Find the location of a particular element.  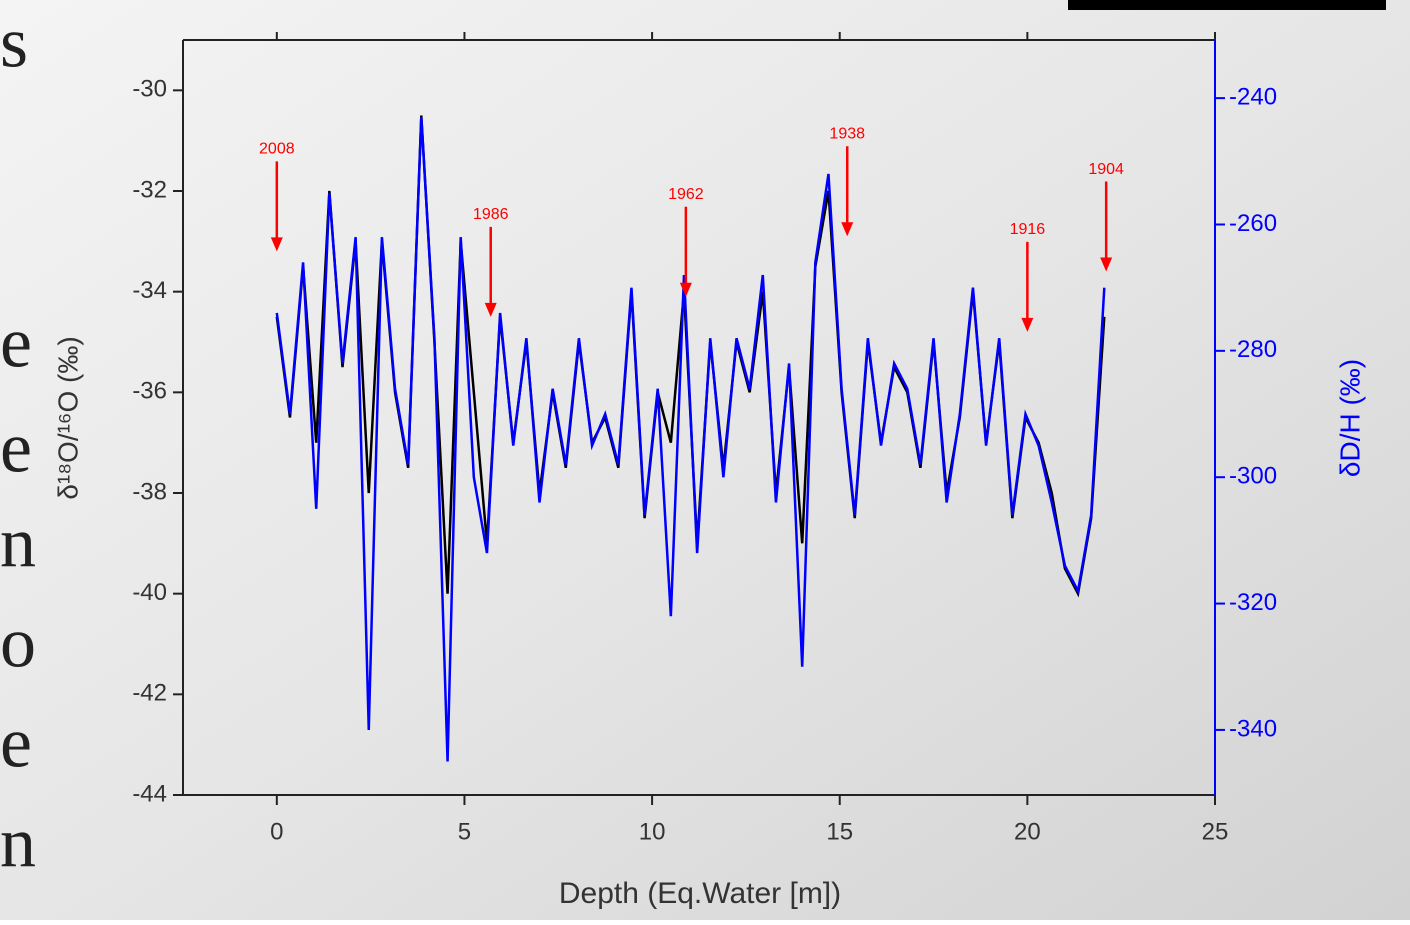

y2-tick-label: -240 is located at coordinates (1253, 96).